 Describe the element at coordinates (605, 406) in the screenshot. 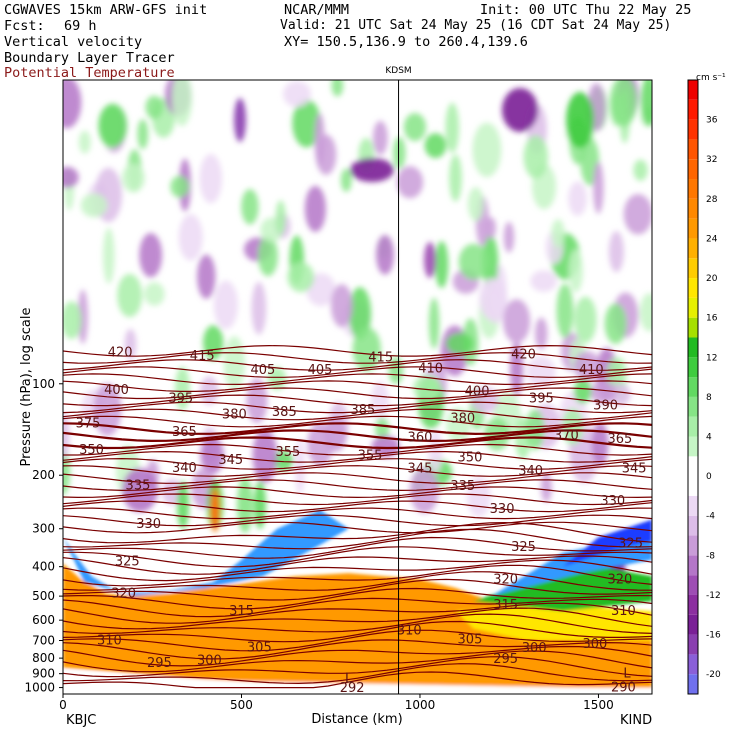

I see `theta-label: 390` at that location.